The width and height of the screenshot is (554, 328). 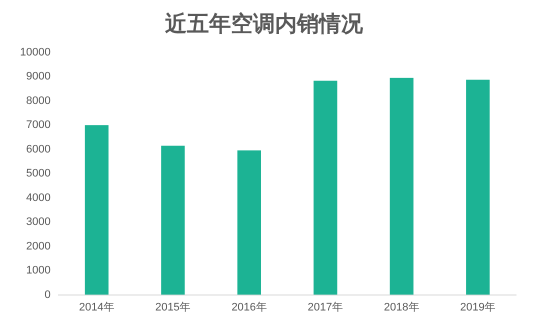 What do you see at coordinates (47, 294) in the screenshot?
I see `y-tick-label: 0` at bounding box center [47, 294].